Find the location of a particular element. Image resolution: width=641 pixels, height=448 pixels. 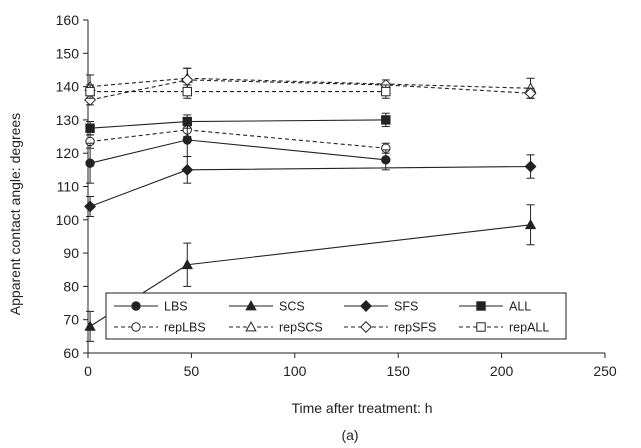

y-tick-label: 140 is located at coordinates (68, 87).